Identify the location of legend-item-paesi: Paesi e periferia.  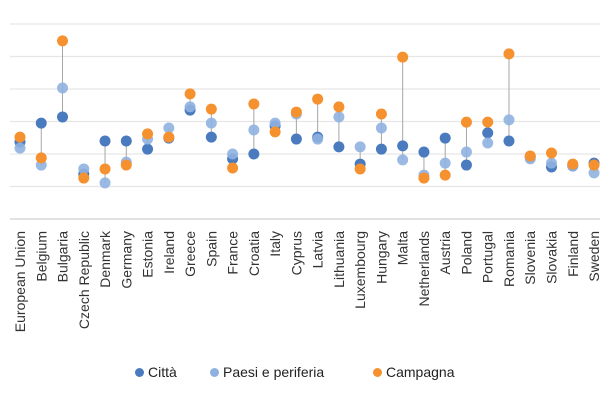
(267, 372).